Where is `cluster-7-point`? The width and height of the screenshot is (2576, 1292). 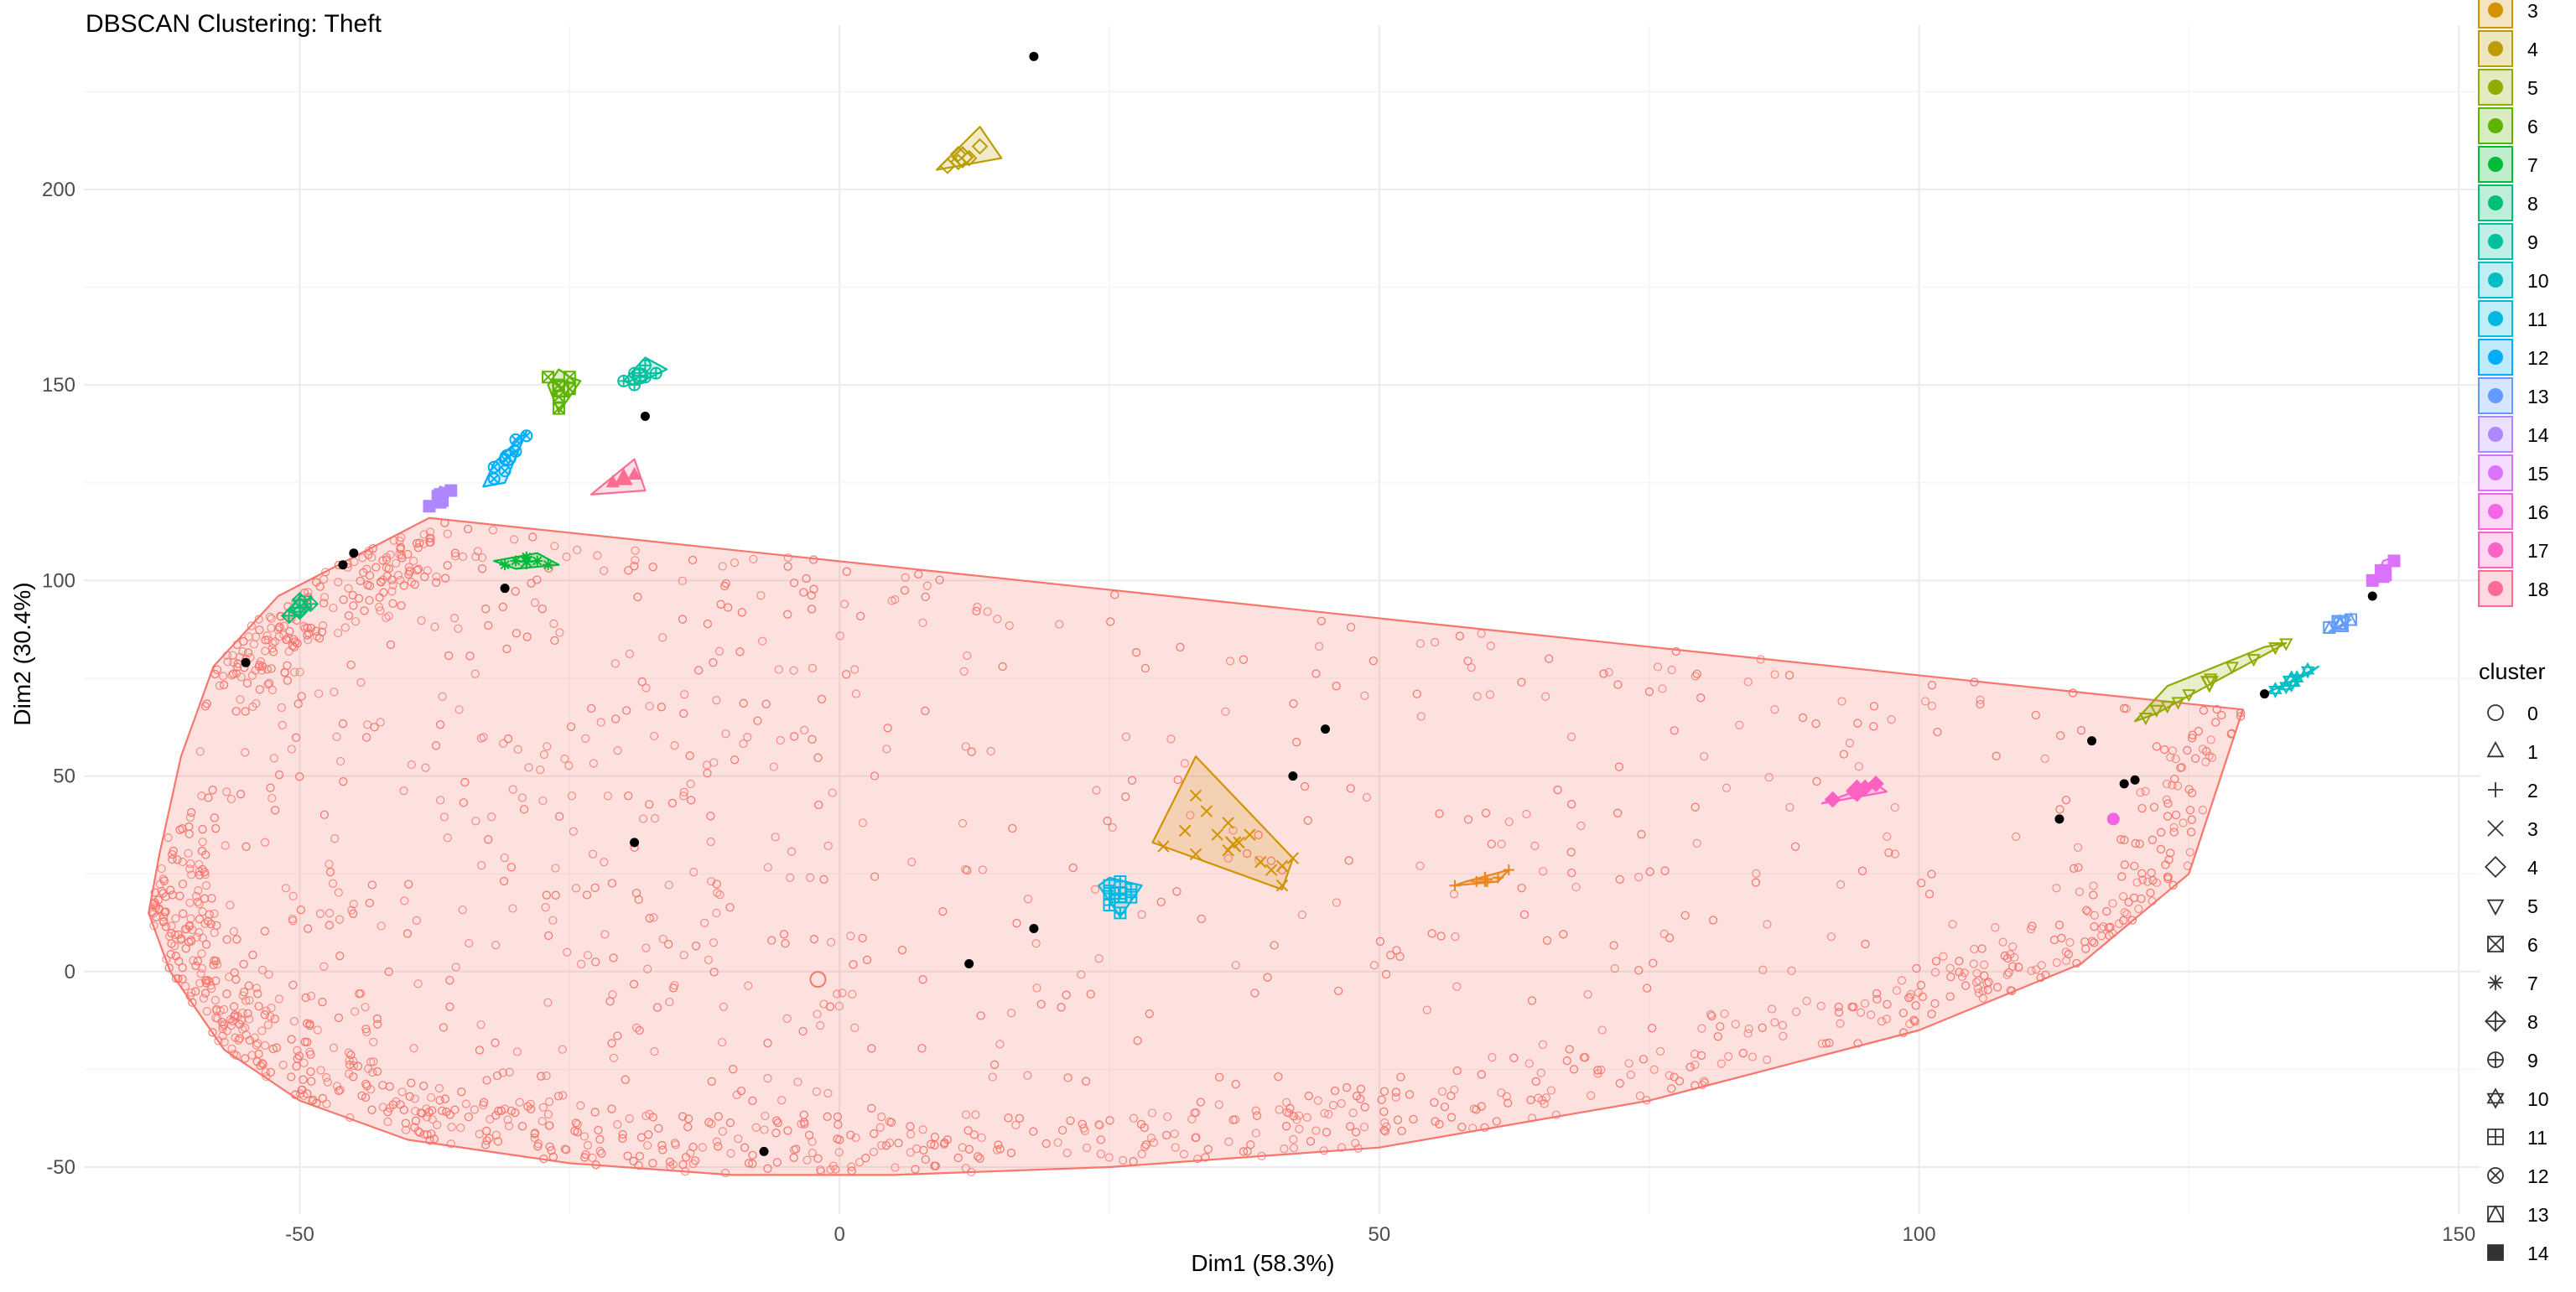
cluster-7-point is located at coordinates (505, 565).